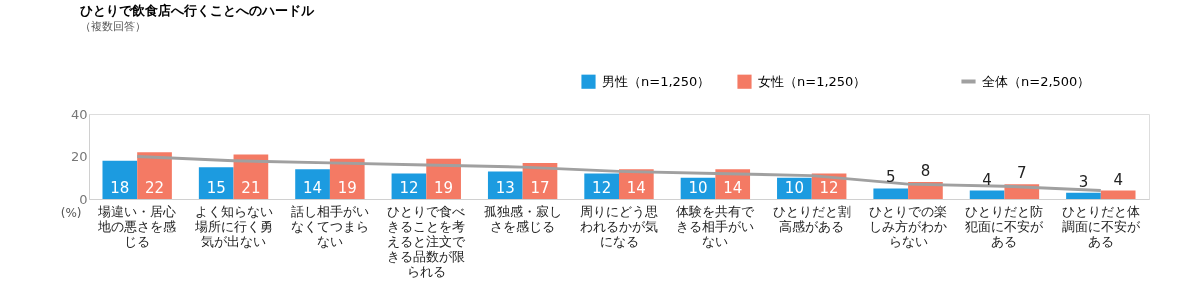 The image size is (1200, 300). I want to click on y-tick-label: 20, so click(79, 156).